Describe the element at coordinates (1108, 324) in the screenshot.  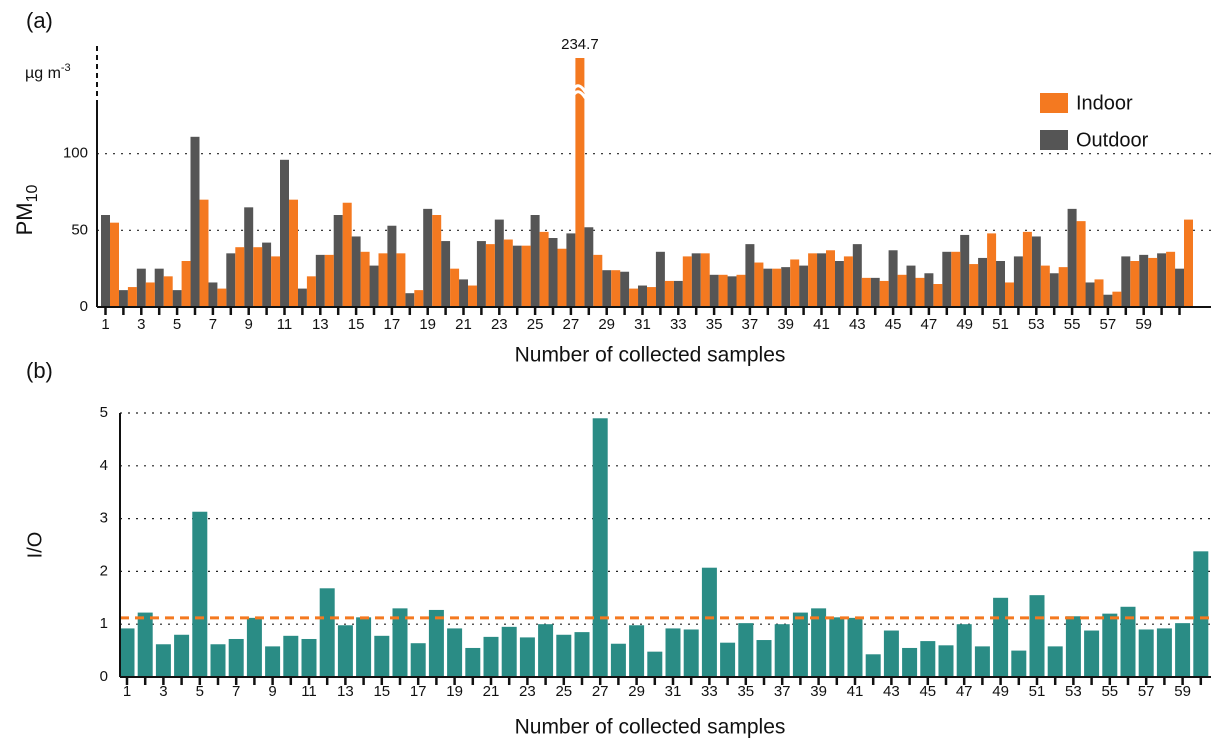
I see `x-tick-label: 57` at that location.